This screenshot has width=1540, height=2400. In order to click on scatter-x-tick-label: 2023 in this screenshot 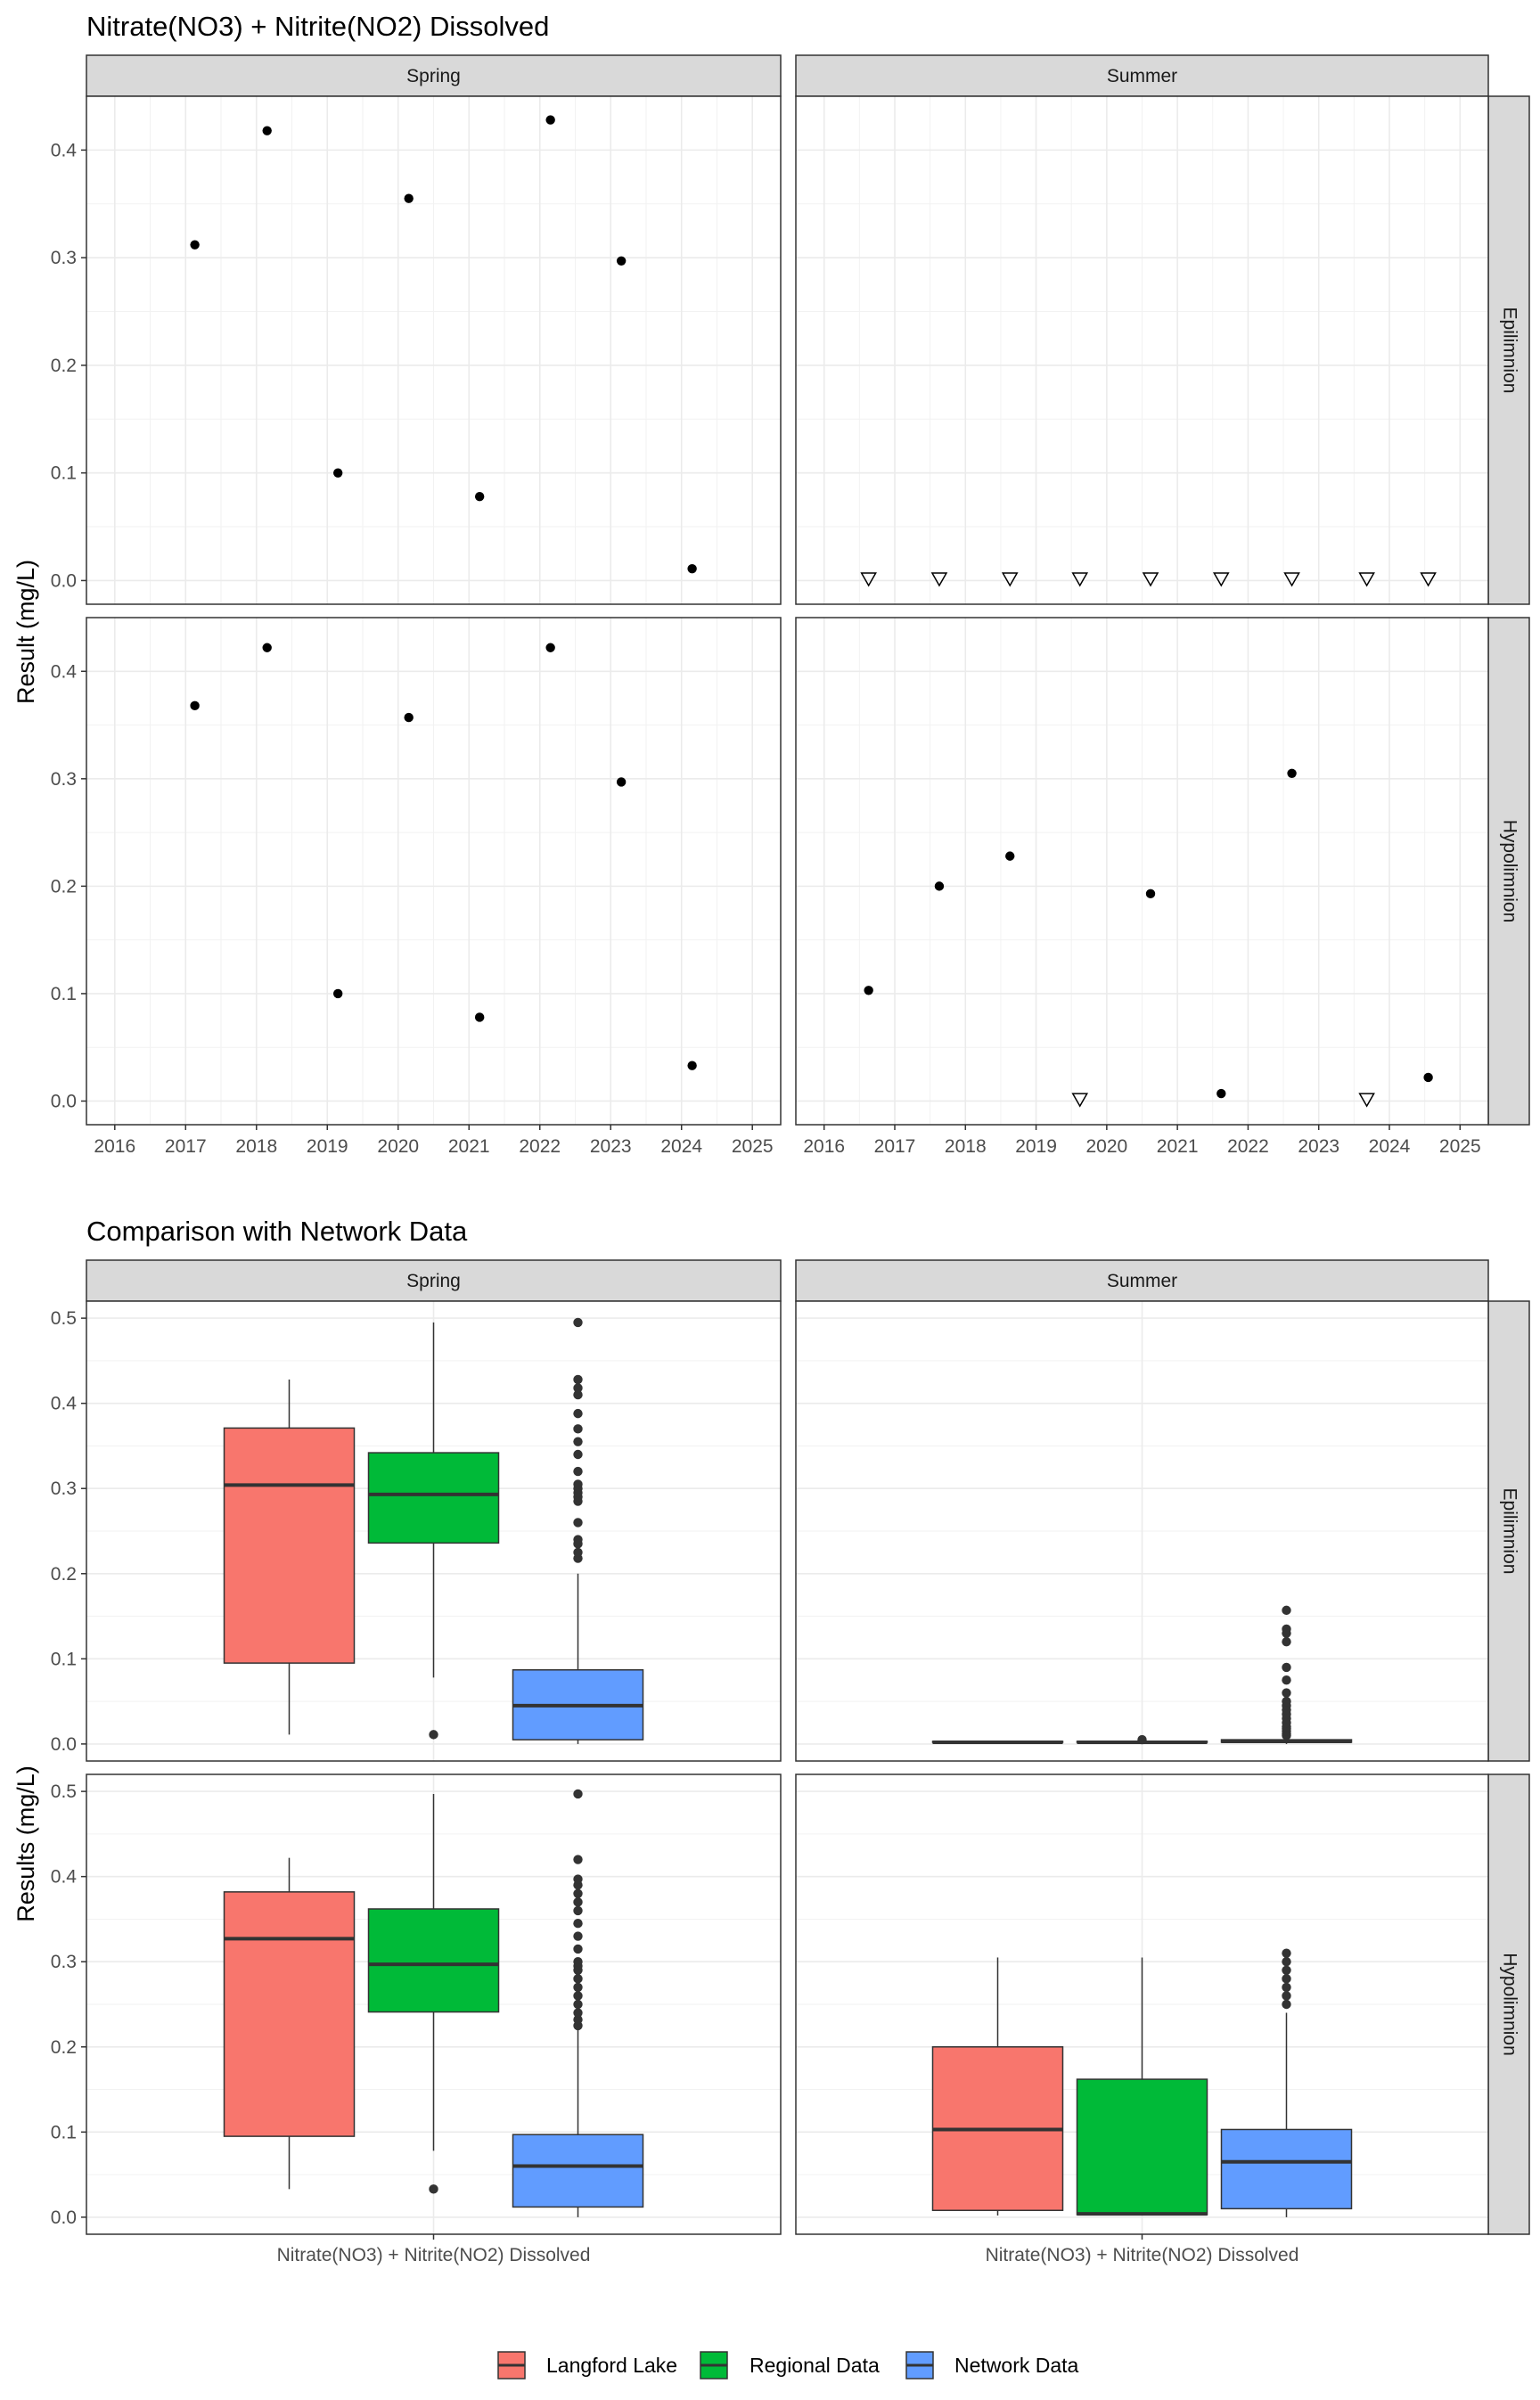, I will do `click(1318, 1146)`.